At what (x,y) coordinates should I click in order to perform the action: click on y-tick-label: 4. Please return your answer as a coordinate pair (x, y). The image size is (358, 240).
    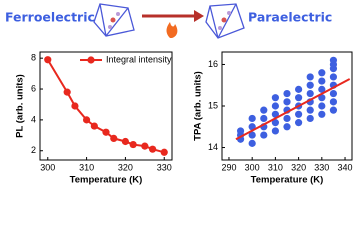
    Looking at the image, I should click on (33, 119).